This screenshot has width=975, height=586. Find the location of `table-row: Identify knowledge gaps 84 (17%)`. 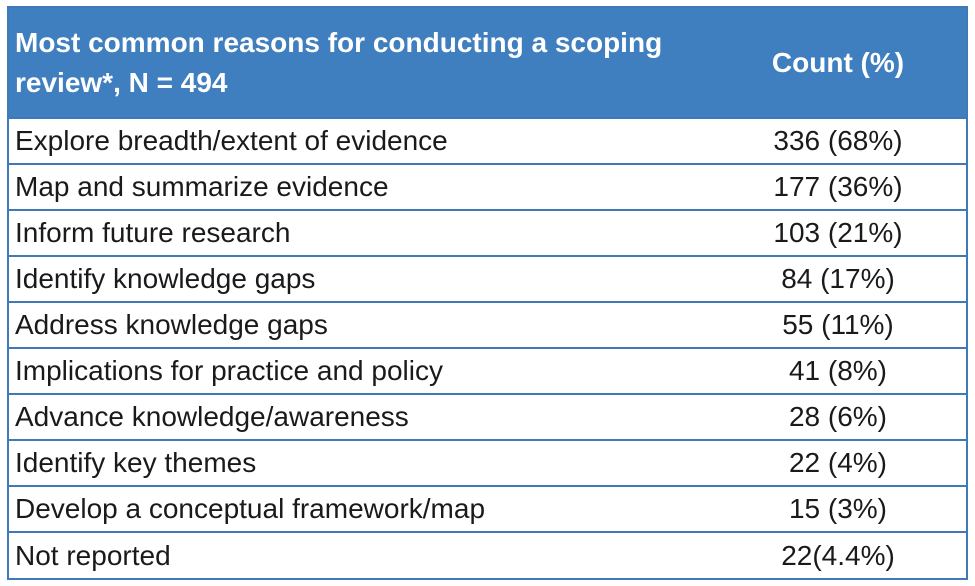

table-row: Identify knowledge gaps 84 (17%) is located at coordinates (487, 278).